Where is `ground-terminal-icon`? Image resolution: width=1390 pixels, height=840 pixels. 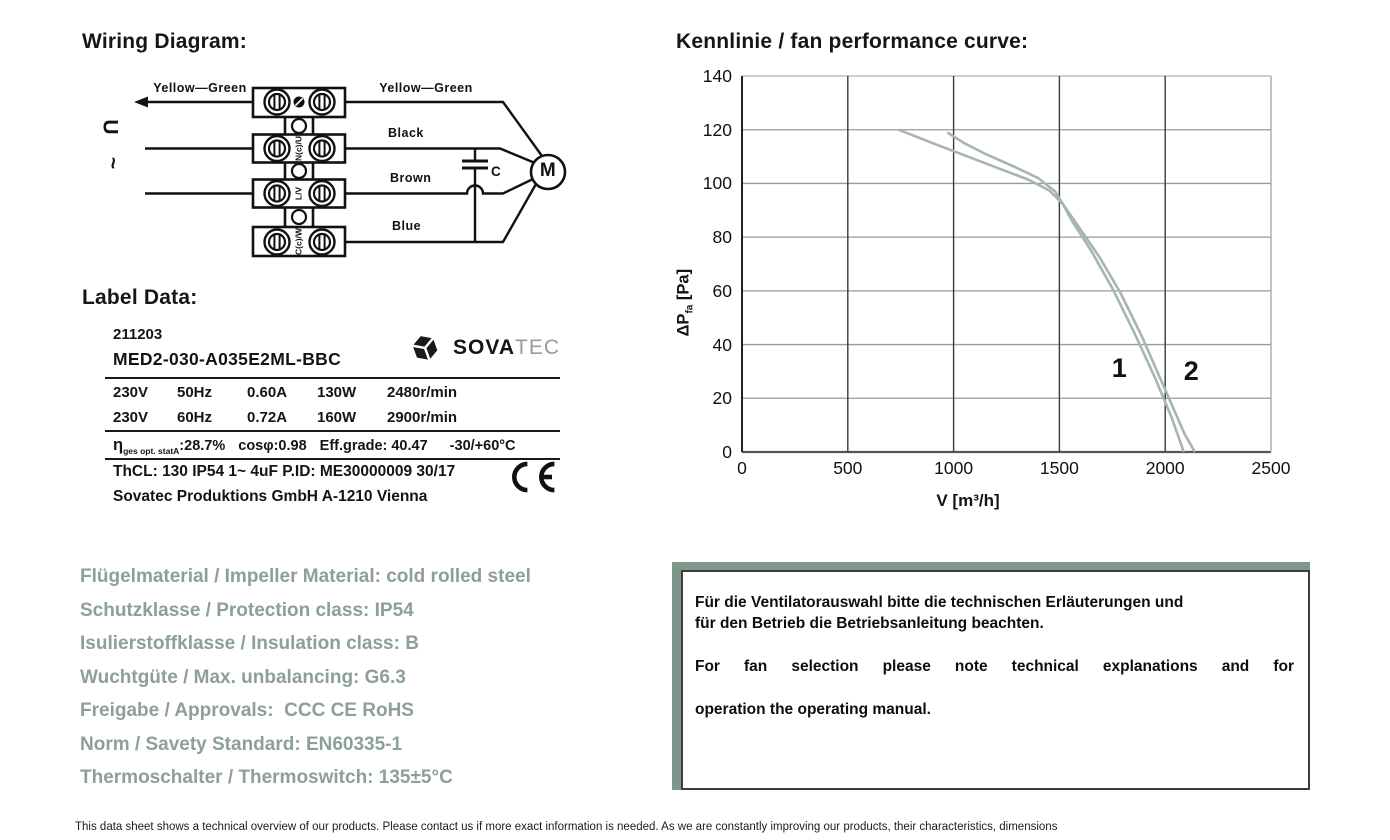 ground-terminal-icon is located at coordinates (299, 102).